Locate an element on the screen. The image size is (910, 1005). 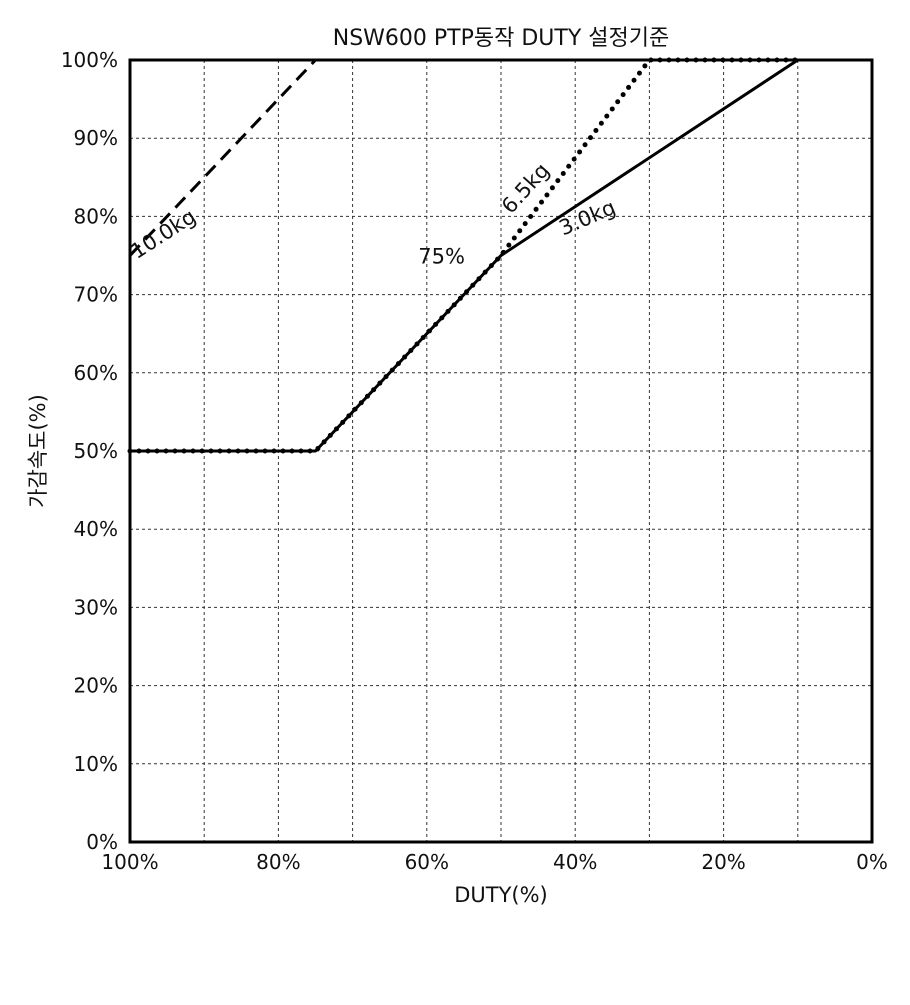
y-tick-labels: 0% 10% 20% 30% 40% 50% 60% 70% 80% 90% 100% is located at coordinates (89, 451).